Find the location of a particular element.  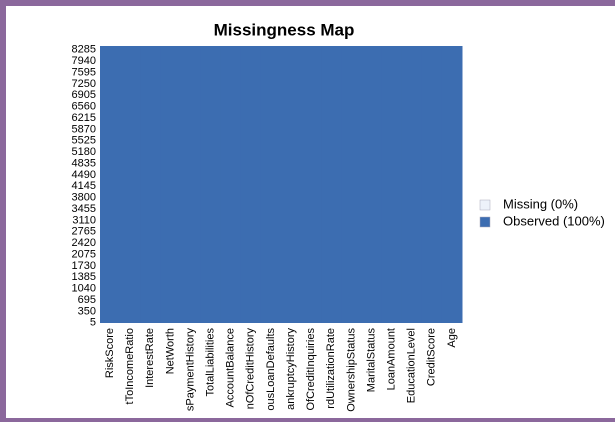

x-tick-label: CreditScore is located at coordinates (432, 357).